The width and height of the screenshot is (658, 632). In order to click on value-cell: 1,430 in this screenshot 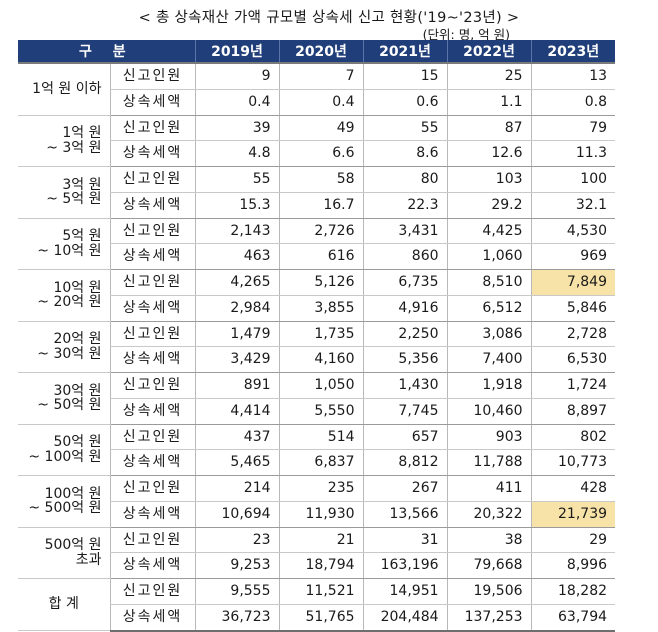, I will do `click(405, 385)`.